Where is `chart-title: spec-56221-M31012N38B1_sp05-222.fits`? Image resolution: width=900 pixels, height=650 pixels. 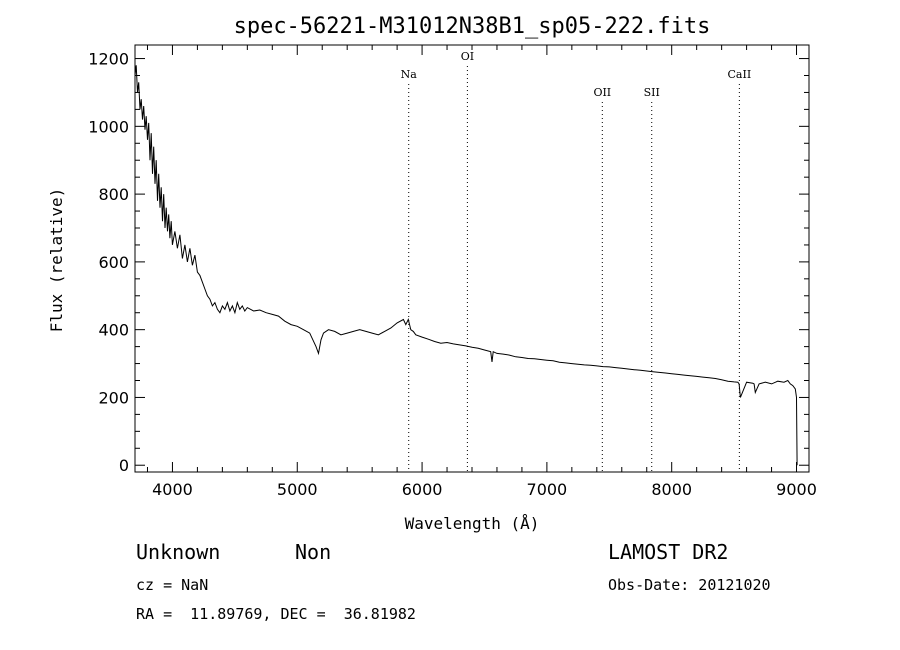 chart-title: spec-56221-M31012N38B1_sp05-222.fits is located at coordinates (472, 26).